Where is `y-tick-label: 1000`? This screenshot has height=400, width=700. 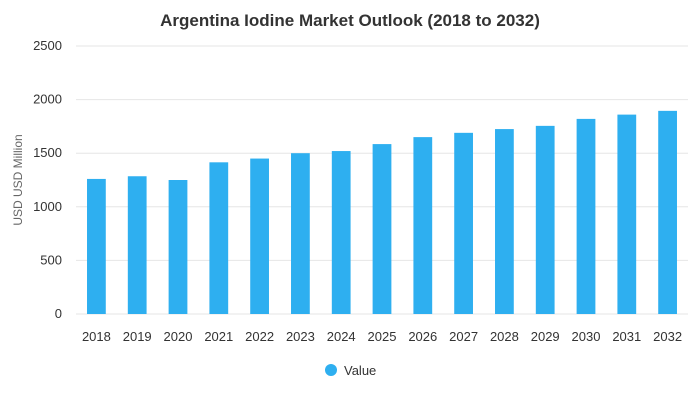
y-tick-label: 1000 is located at coordinates (47, 206).